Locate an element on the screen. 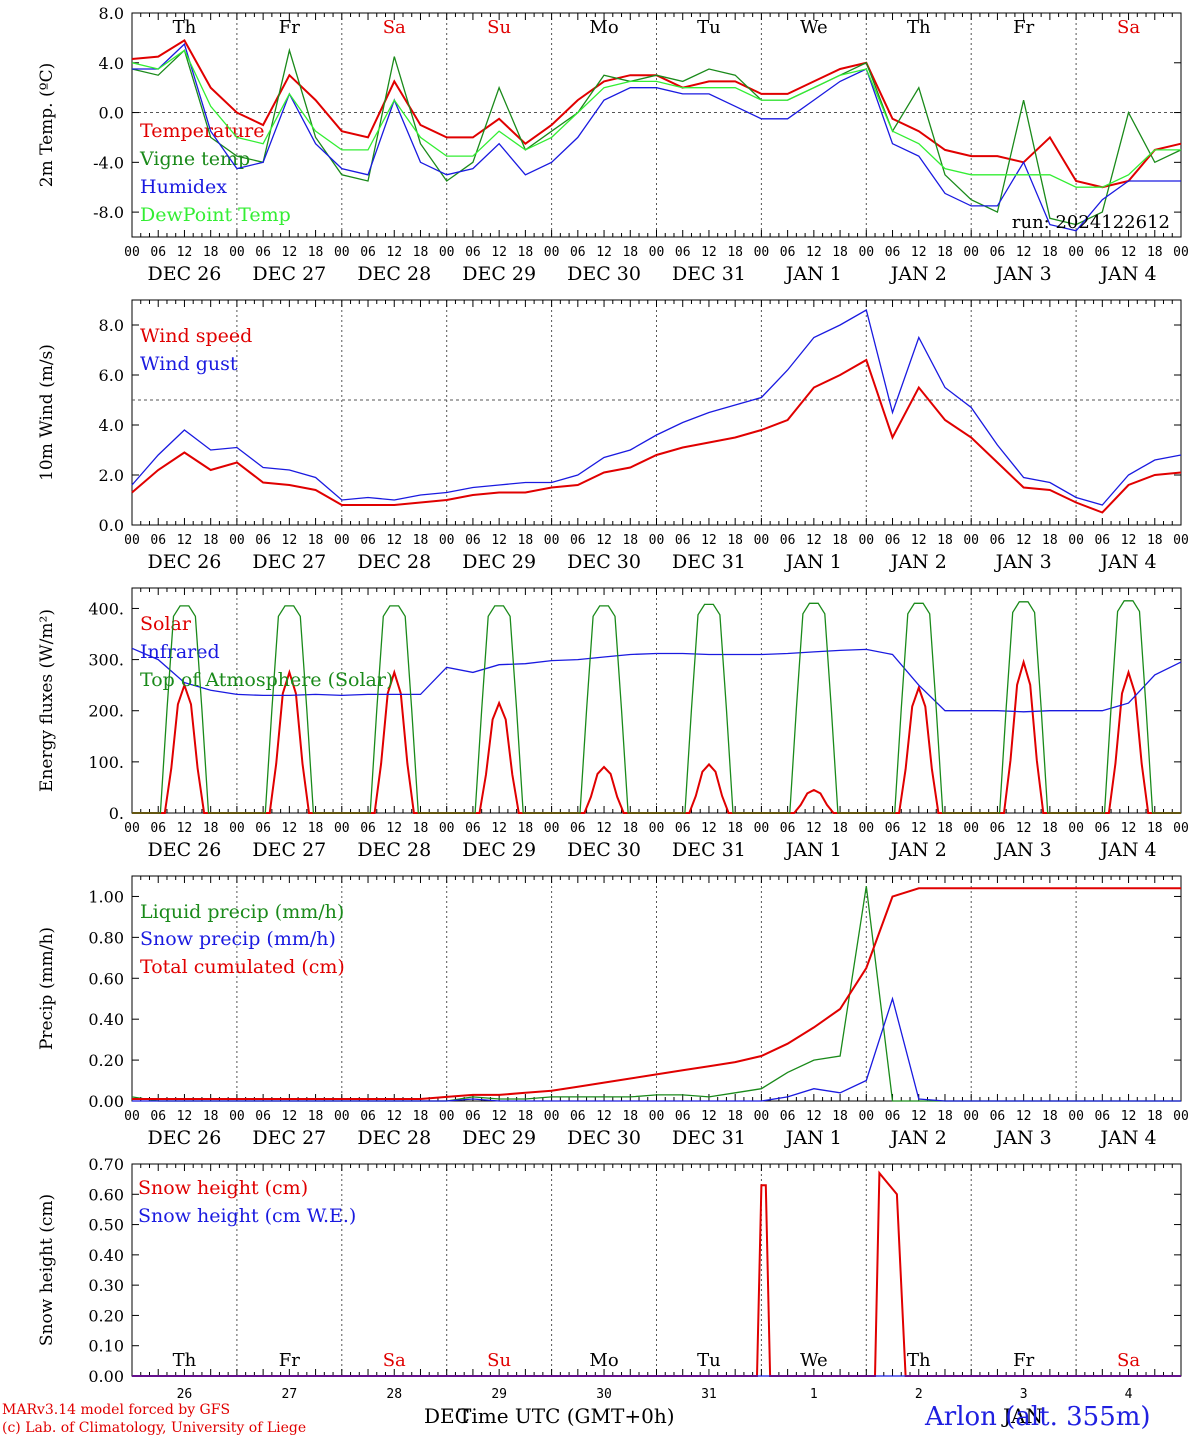 This screenshot has height=1440, width=1194. weekday-label: Su is located at coordinates (499, 27).